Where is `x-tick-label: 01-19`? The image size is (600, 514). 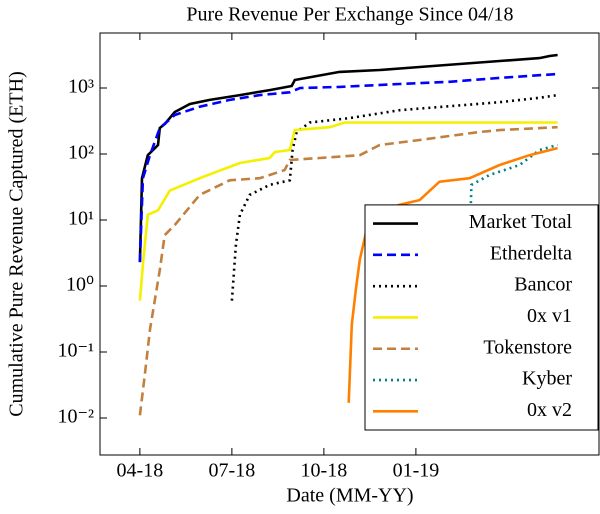
x-tick-label: 01-19 is located at coordinates (416, 471).